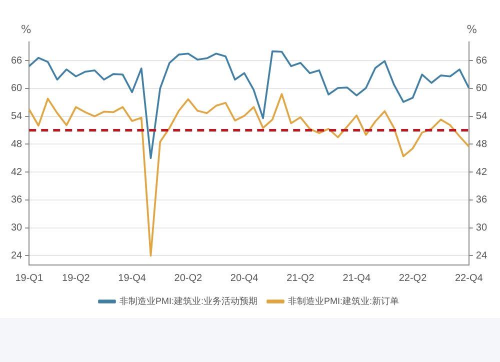  Describe the element at coordinates (189, 301) in the screenshot. I see `legend-label: 非制造业PMI:建筑业:业务活动预期` at that location.